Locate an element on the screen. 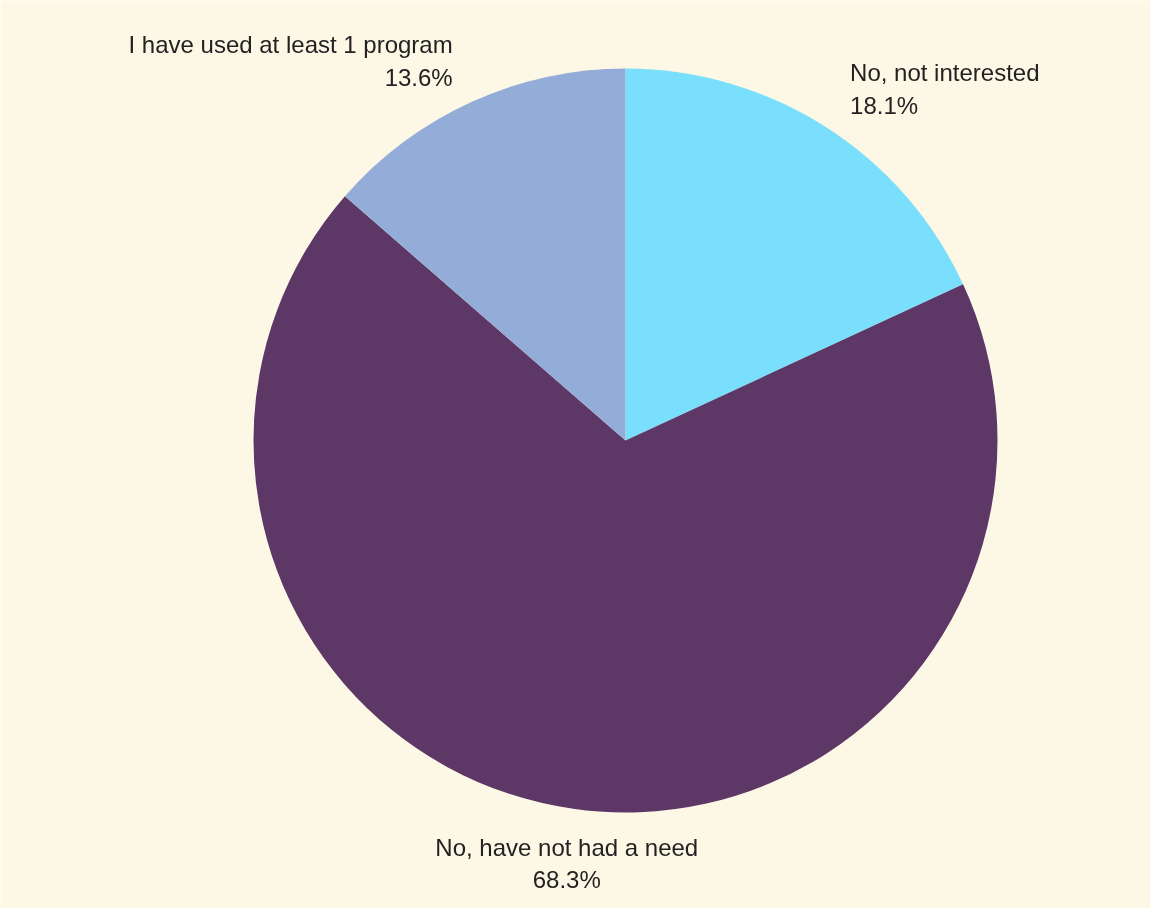 Image resolution: width=1150 pixels, height=908 pixels. data-label: 68.3% is located at coordinates (566, 880).